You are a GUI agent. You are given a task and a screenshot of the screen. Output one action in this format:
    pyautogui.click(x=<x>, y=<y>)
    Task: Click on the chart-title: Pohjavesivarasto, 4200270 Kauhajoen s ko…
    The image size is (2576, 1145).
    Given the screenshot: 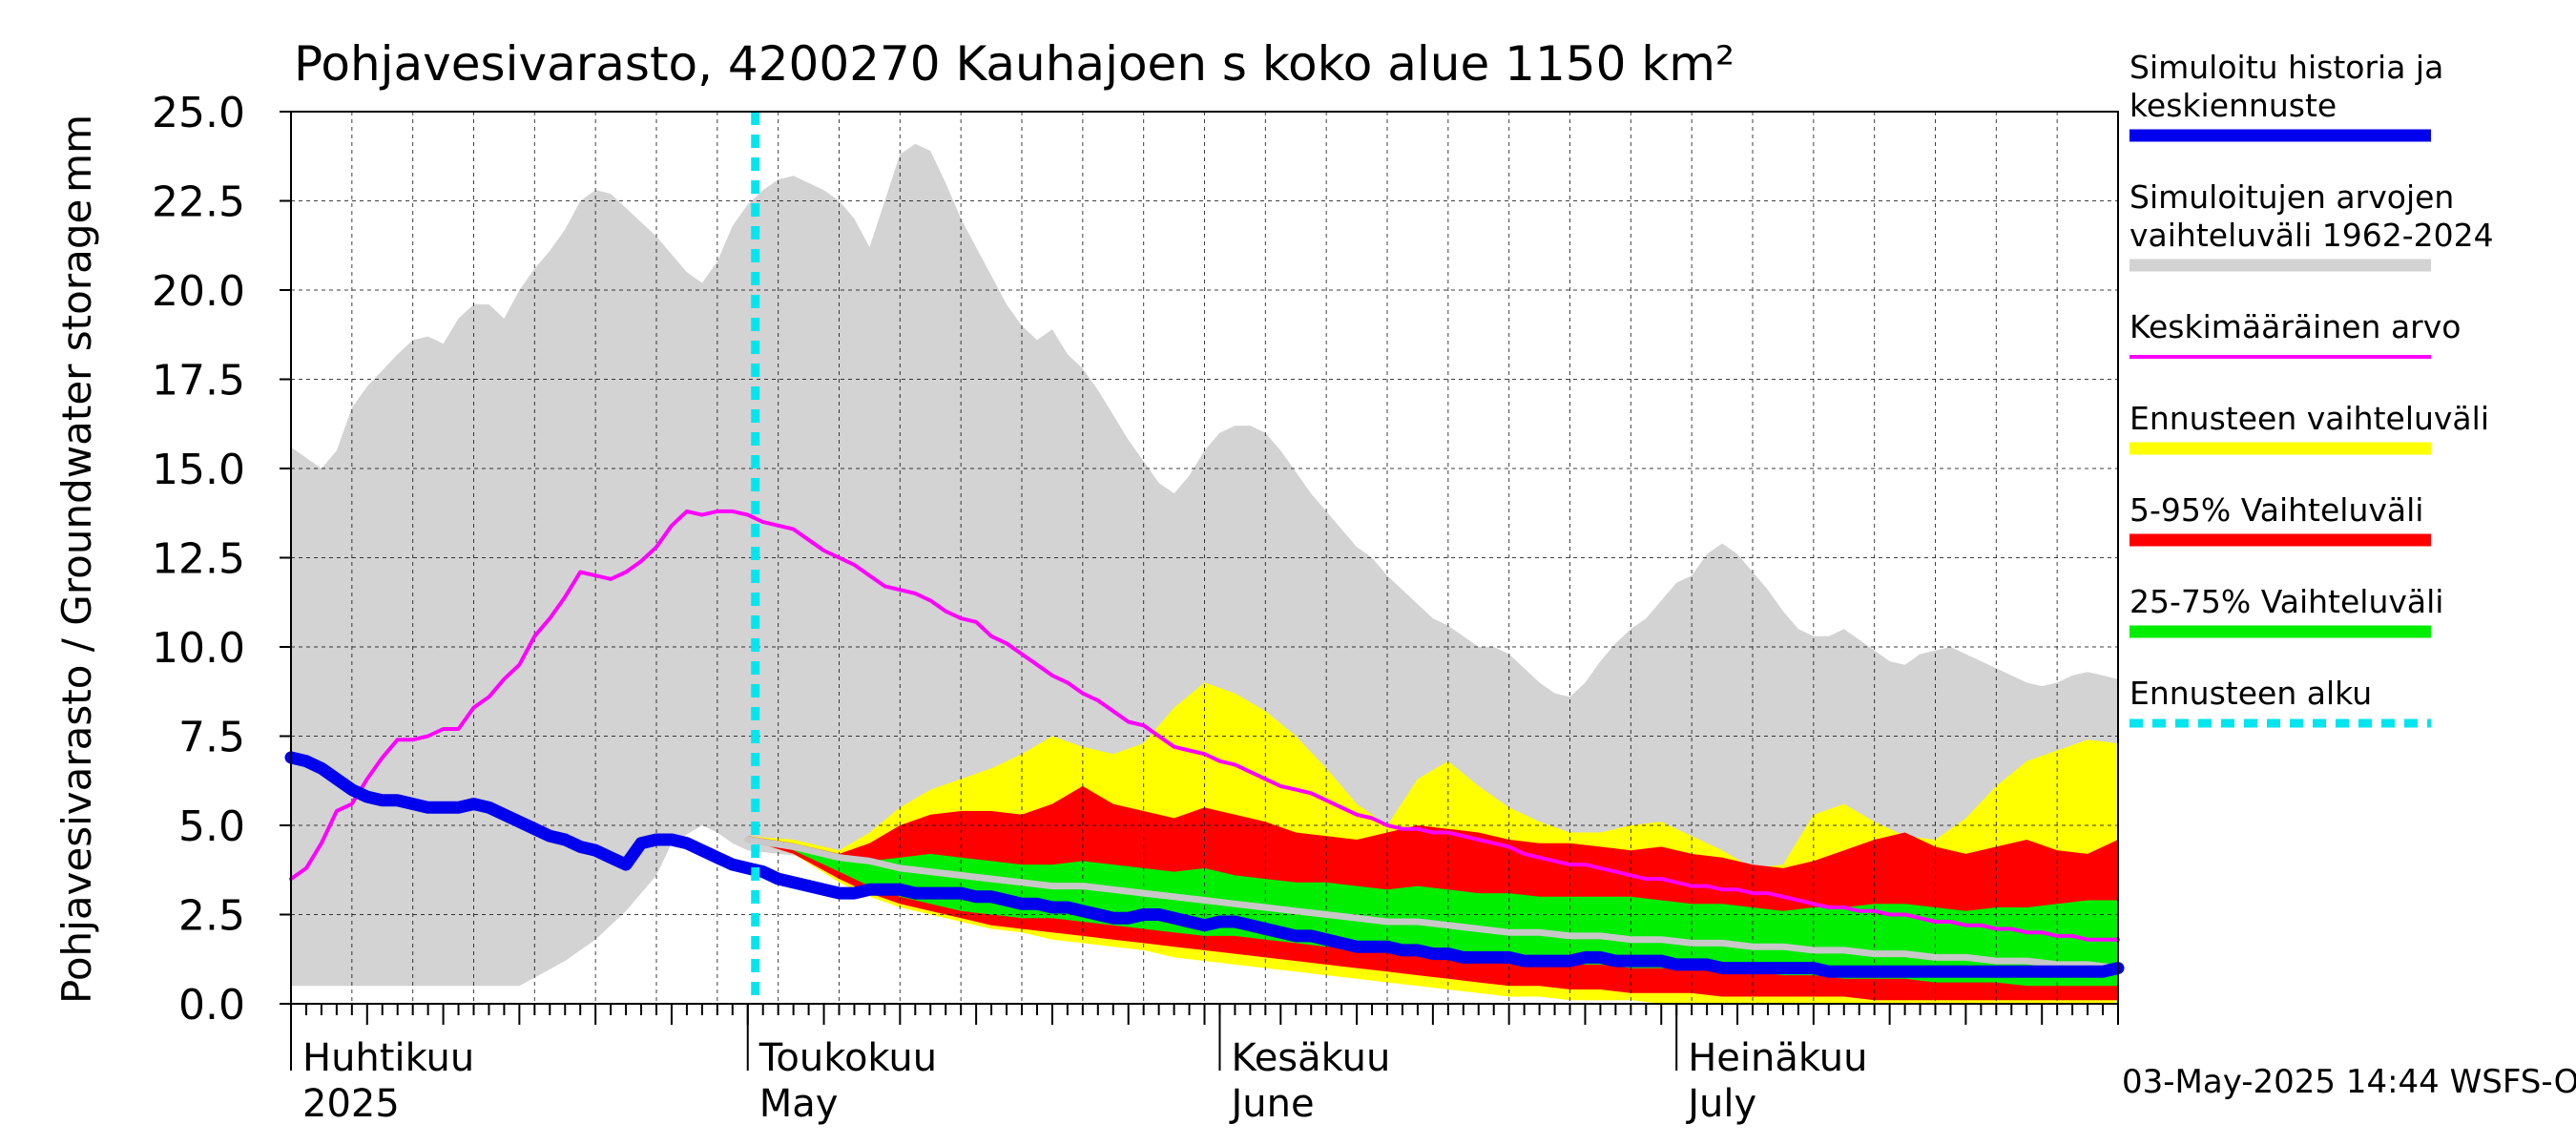 What is the action you would take?
    pyautogui.click(x=1014, y=64)
    